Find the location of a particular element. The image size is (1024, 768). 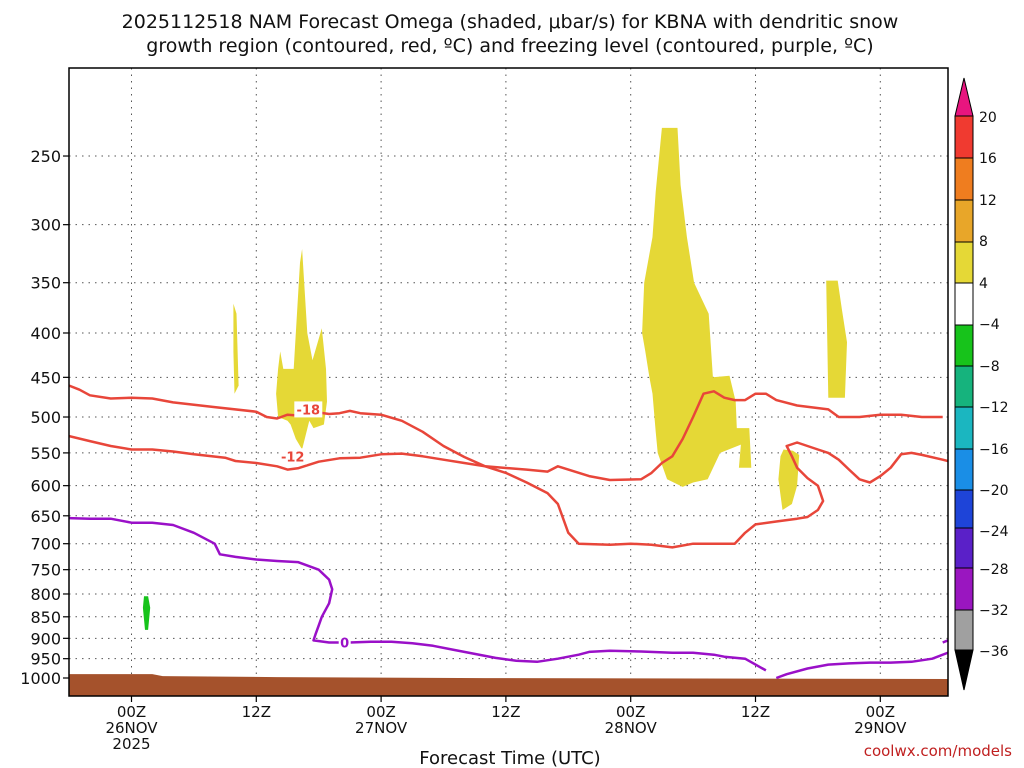

y-tick-label-600: 600 is located at coordinates (45, 486).